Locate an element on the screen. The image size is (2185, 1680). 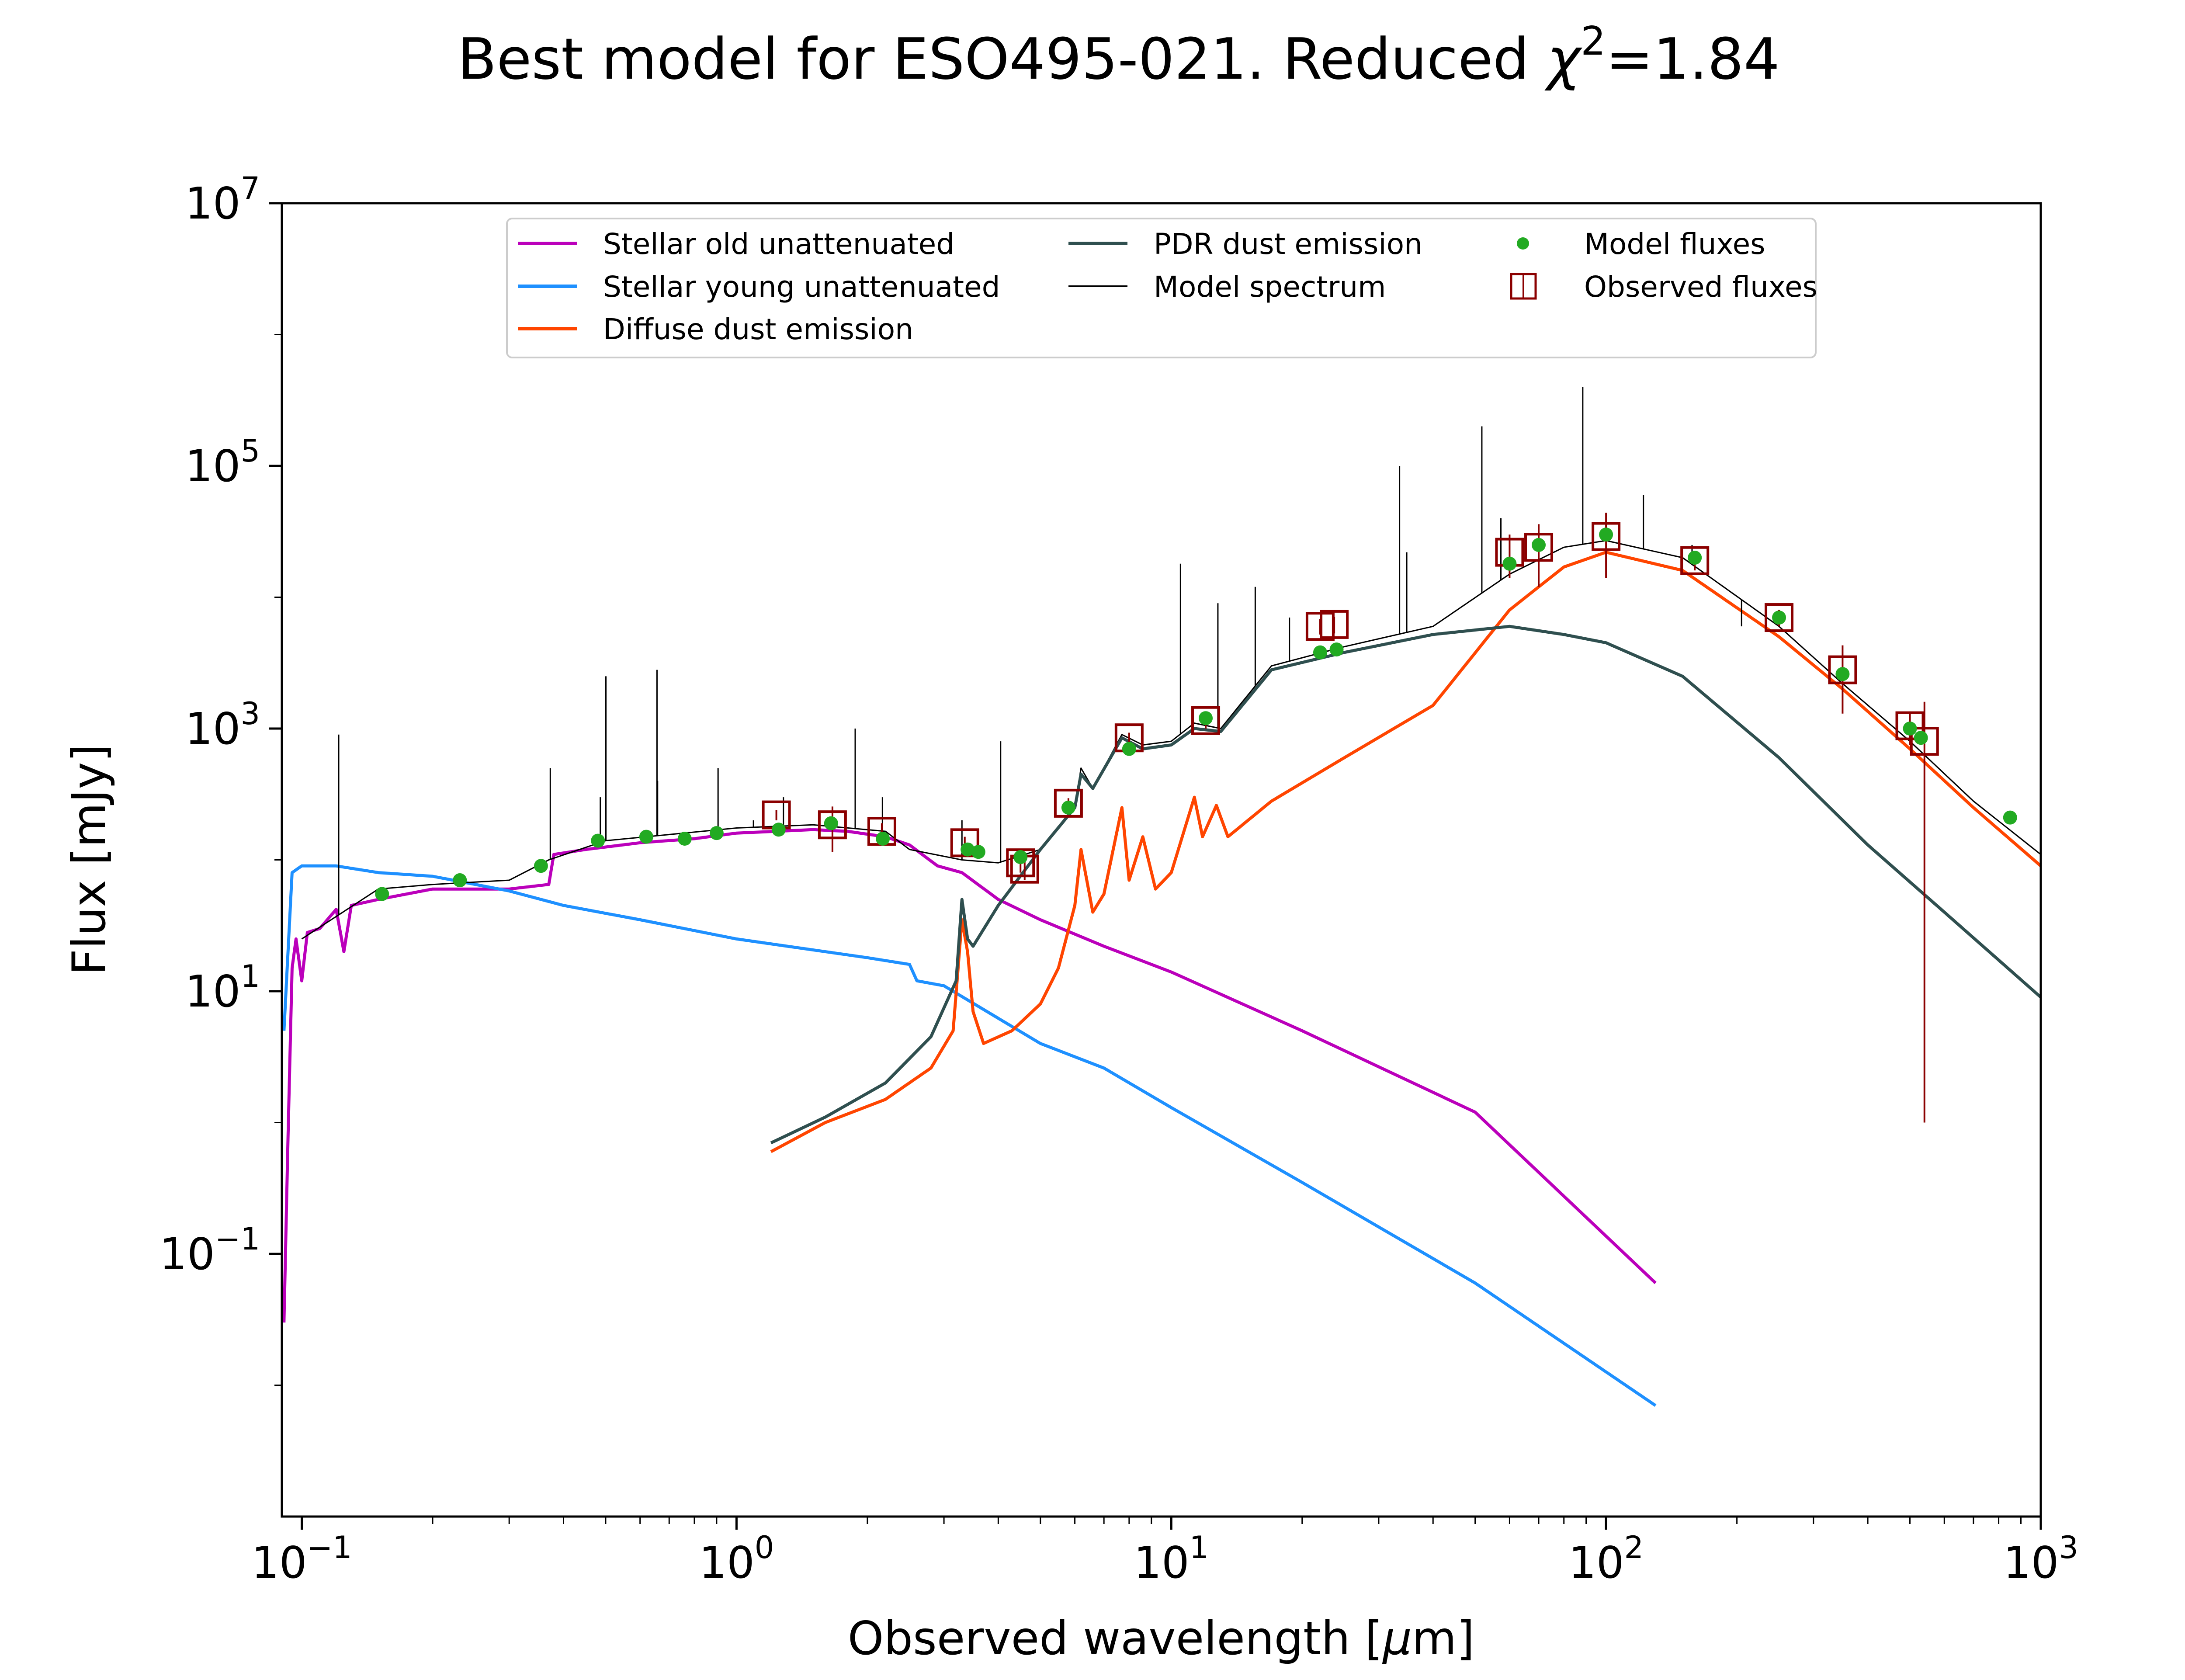
legend-label: Observed fluxes is located at coordinates (1701, 287).